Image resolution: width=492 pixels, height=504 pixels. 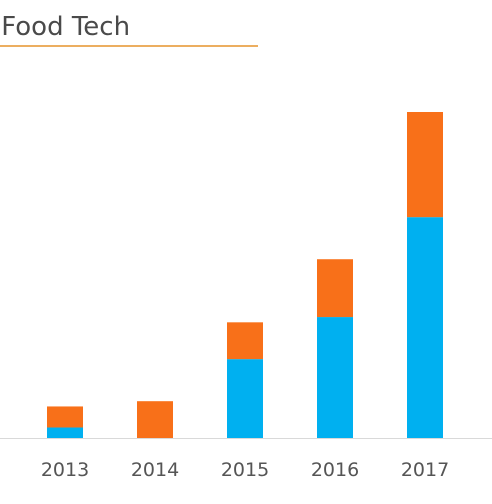 I want to click on x-tick-label-2014: 2014, so click(x=155, y=470).